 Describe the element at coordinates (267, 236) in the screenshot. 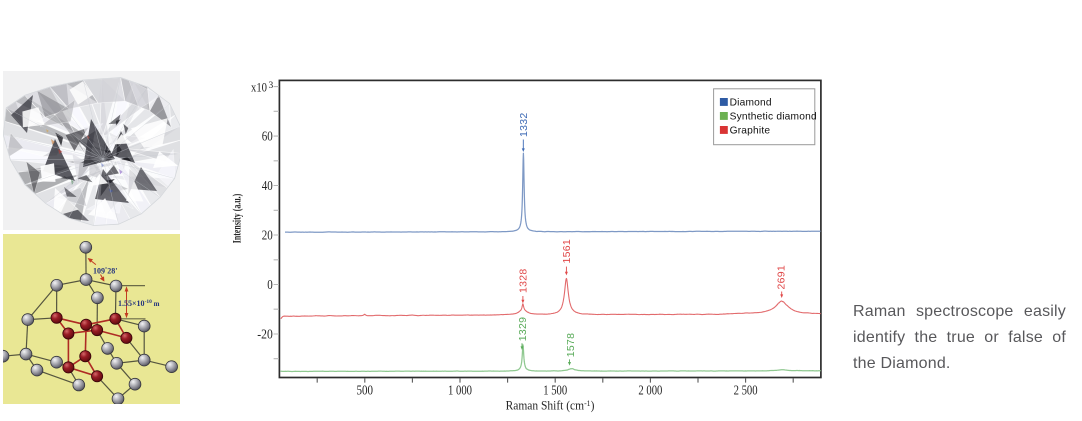

I see `svg-text: 20` at that location.